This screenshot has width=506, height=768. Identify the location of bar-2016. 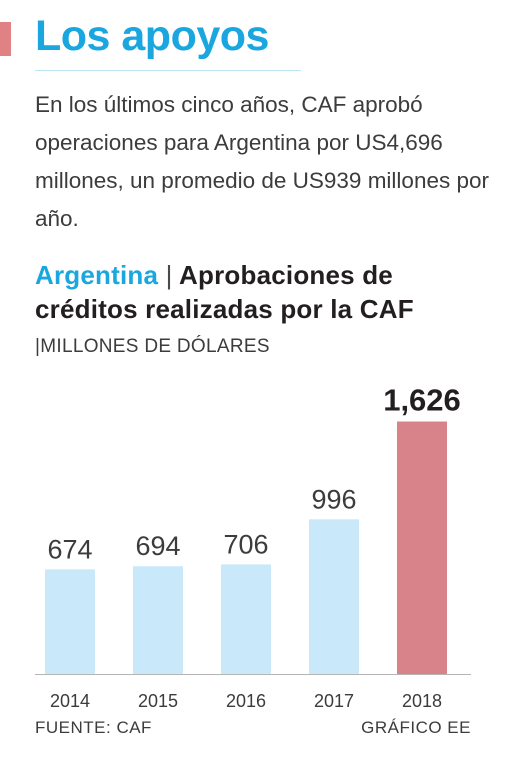
(246, 619).